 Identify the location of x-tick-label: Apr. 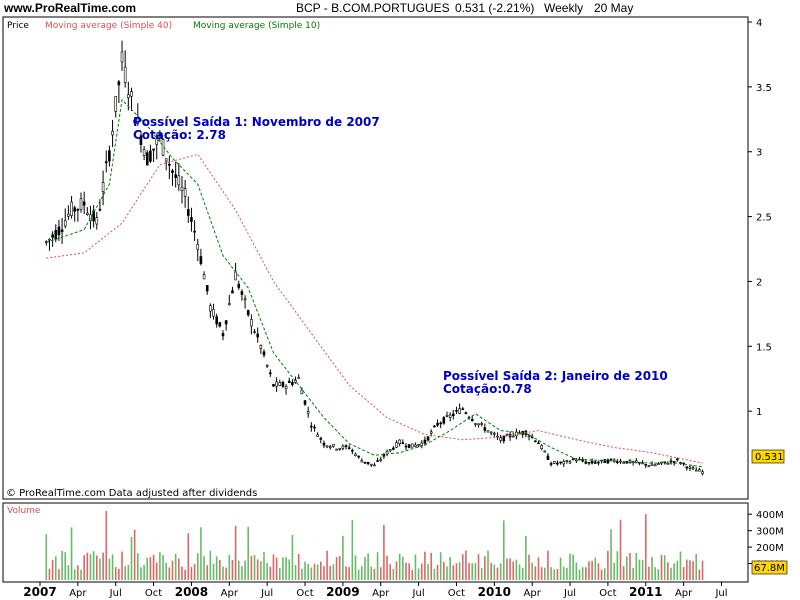
(381, 593).